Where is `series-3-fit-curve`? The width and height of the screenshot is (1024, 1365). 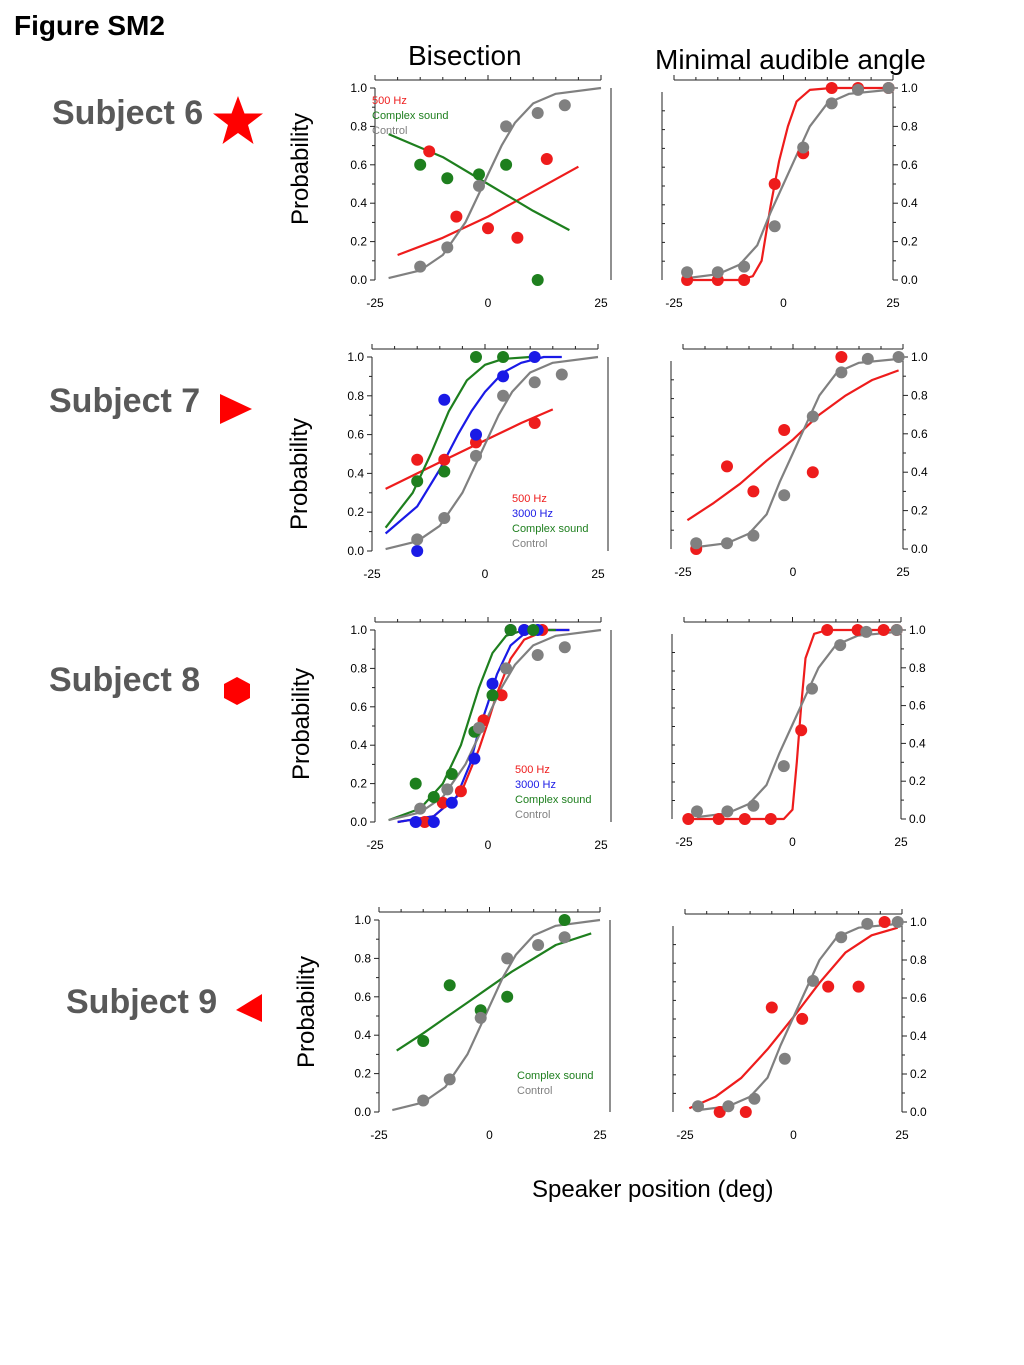 series-3-fit-curve is located at coordinates (457, 442).